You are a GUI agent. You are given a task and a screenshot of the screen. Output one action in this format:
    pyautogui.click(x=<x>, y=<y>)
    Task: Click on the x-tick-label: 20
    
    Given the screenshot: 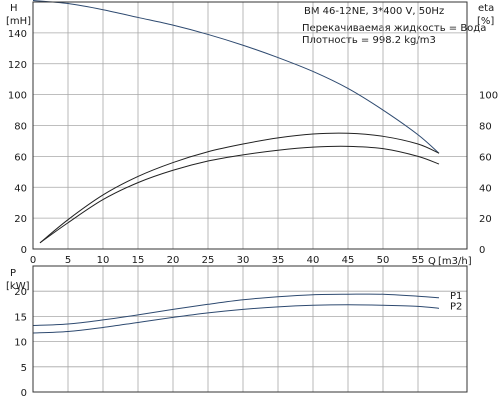 What is the action you would take?
    pyautogui.click(x=173, y=260)
    